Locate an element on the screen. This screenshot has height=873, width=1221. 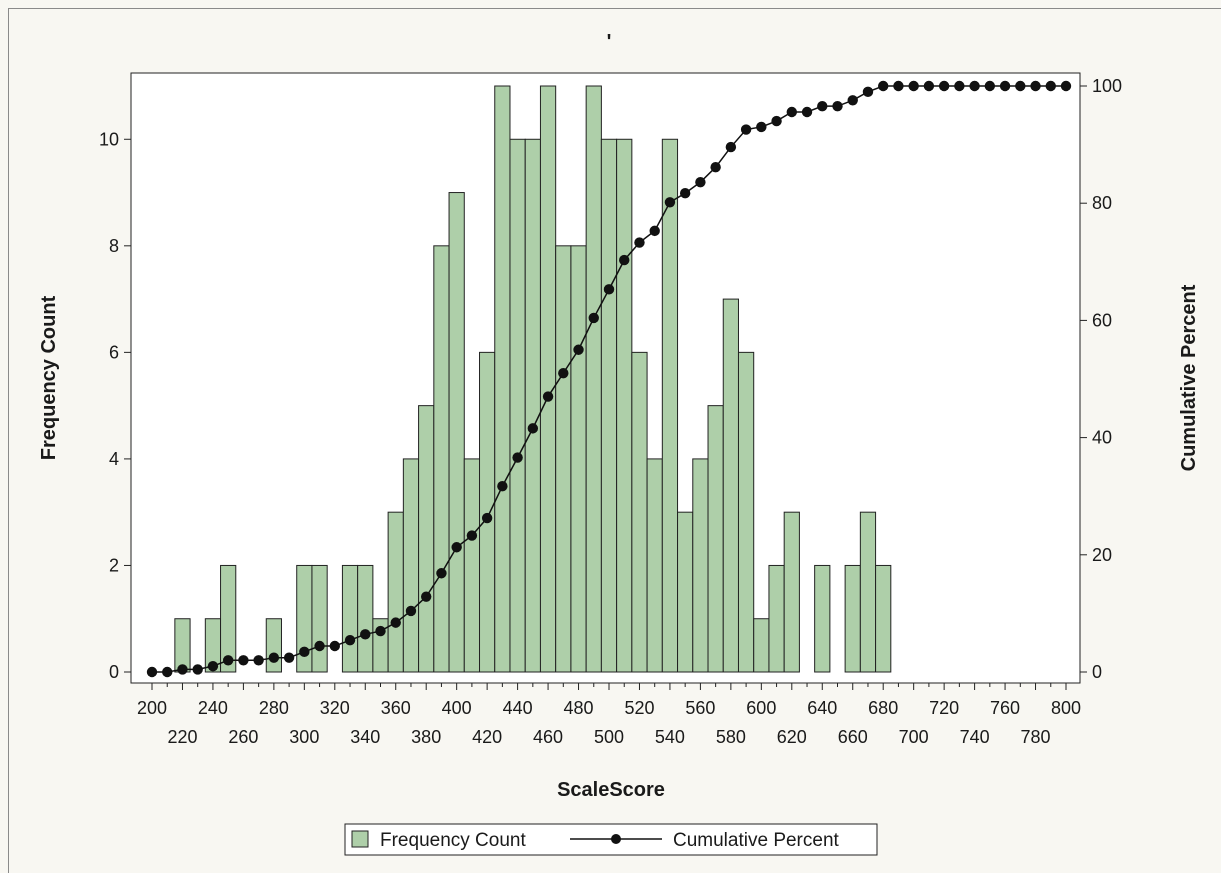
x-tick-label: 200 is located at coordinates (152, 708).